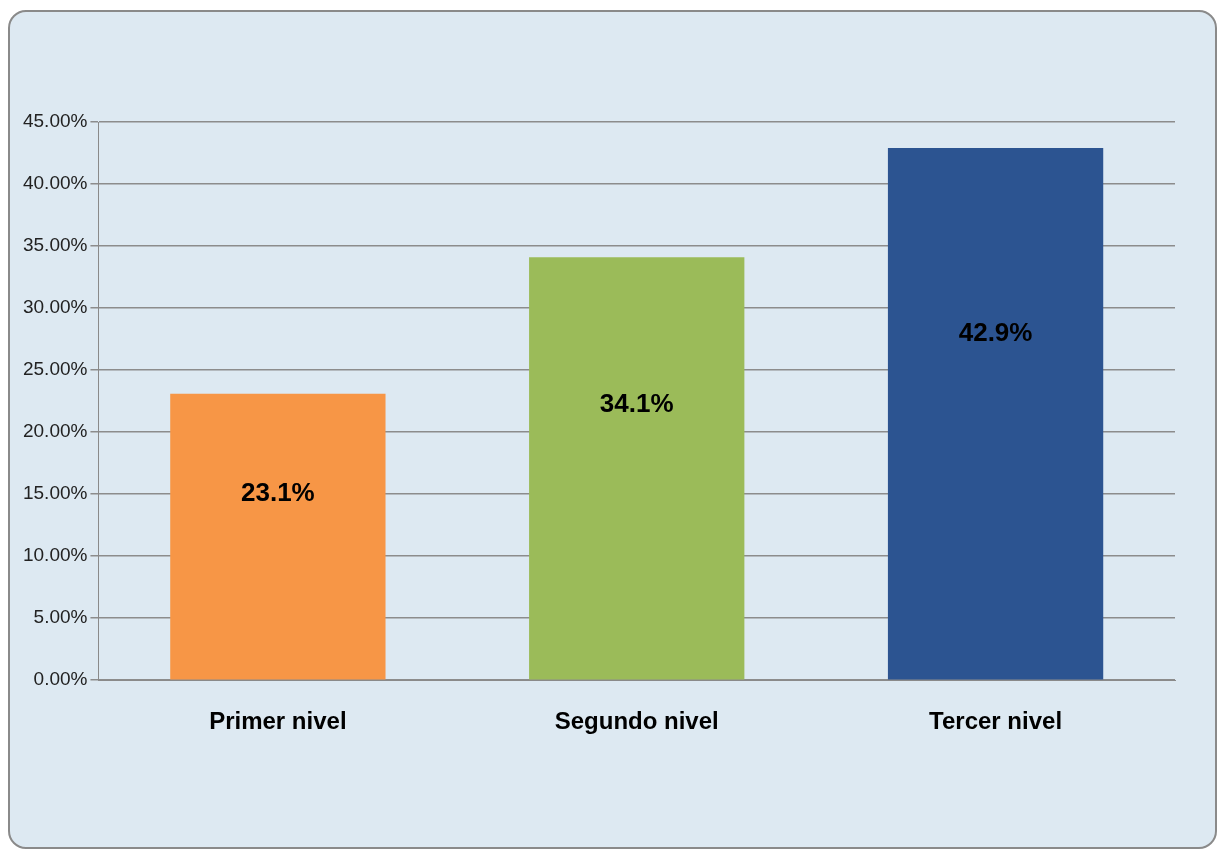 The width and height of the screenshot is (1223, 851). What do you see at coordinates (55, 121) in the screenshot?
I see `y-tick-label: 45.00%` at bounding box center [55, 121].